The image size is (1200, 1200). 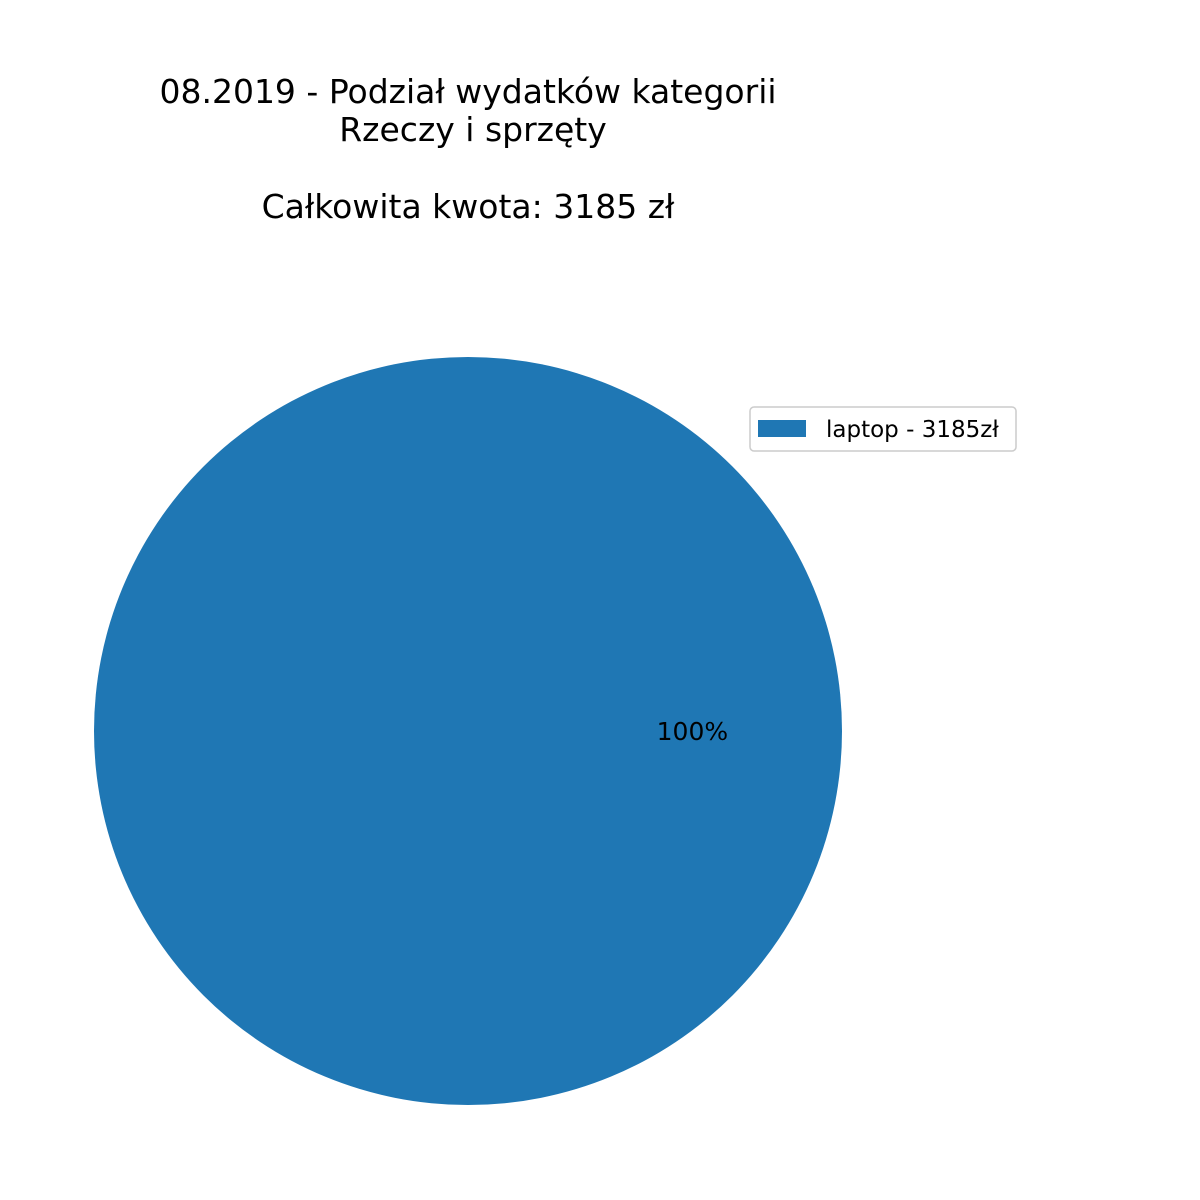 I want to click on title-line-4: Całkowita kwota: 3185 zł, so click(x=468, y=206).